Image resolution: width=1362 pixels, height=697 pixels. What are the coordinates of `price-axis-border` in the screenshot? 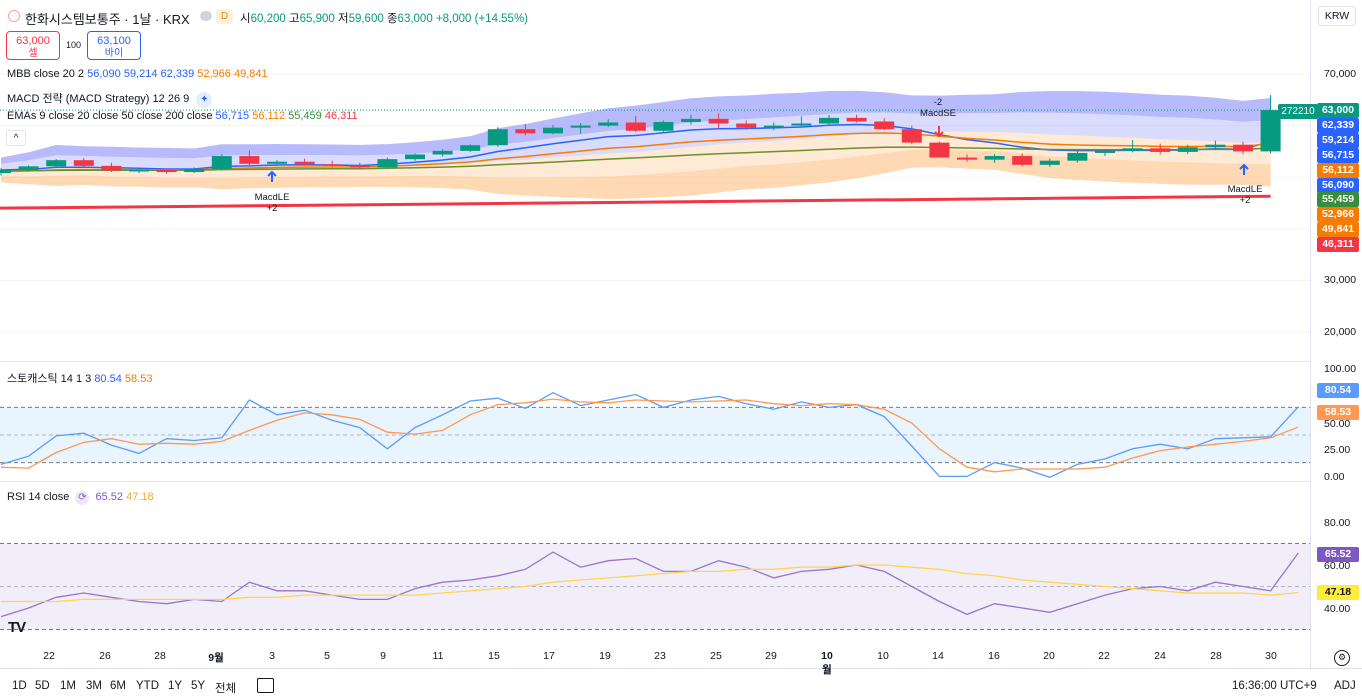 It's located at (1310, 334).